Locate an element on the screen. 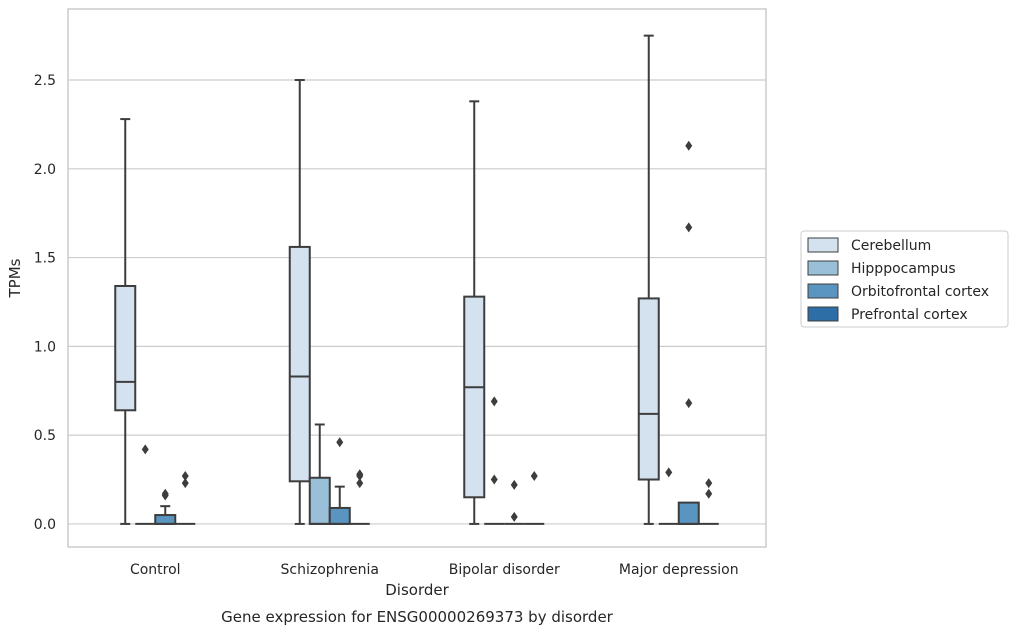 Image resolution: width=1018 pixels, height=634 pixels. y-tick-label: 2.0 is located at coordinates (45, 170).